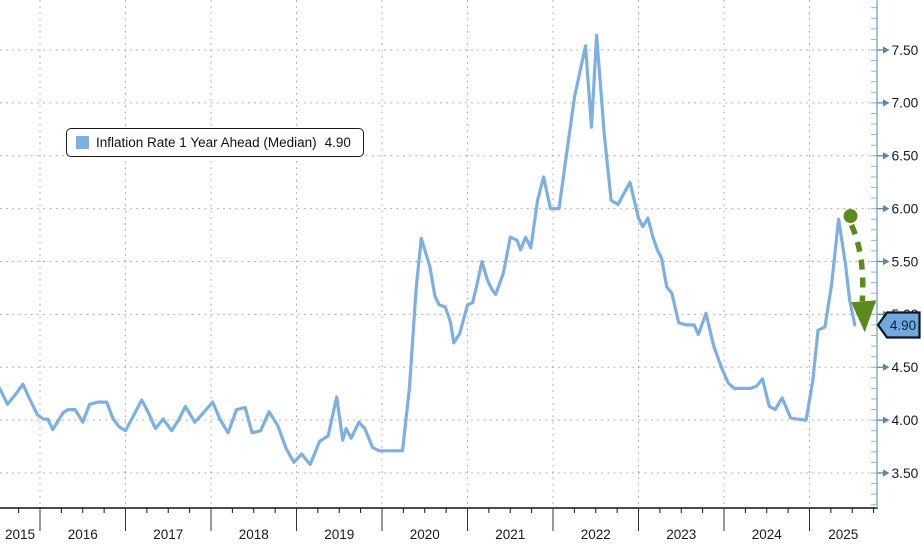 This screenshot has height=549, width=922. What do you see at coordinates (83, 534) in the screenshot?
I see `year-label: 2016` at bounding box center [83, 534].